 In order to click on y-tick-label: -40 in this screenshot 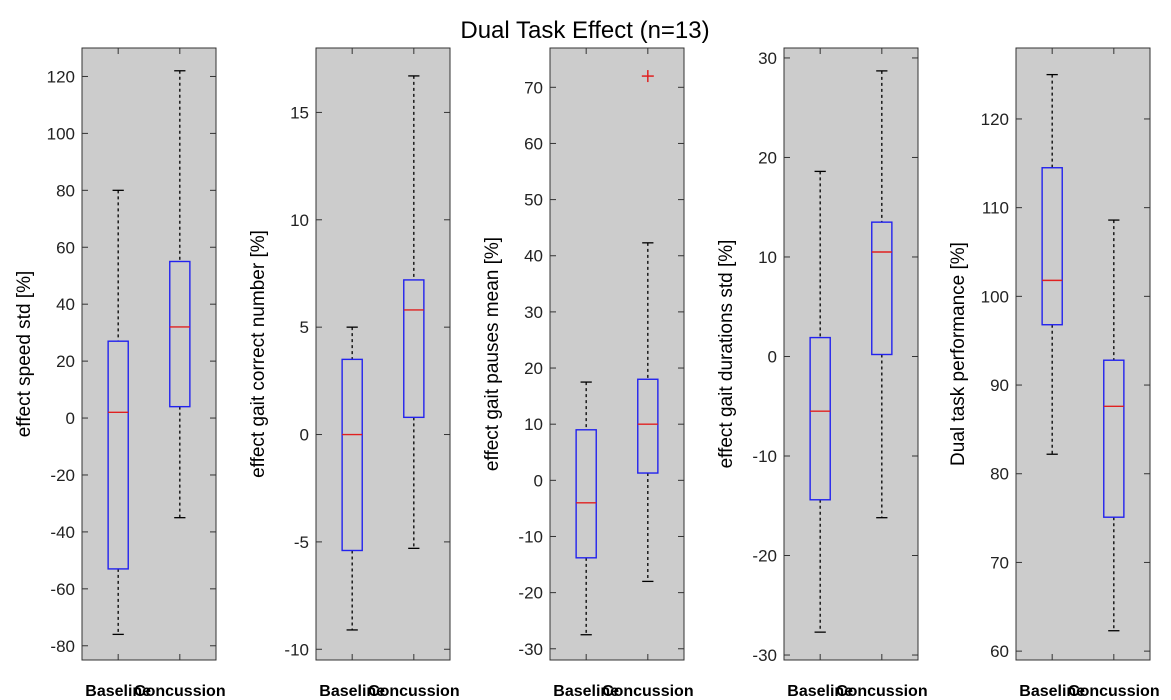, I will do `click(62, 532)`.